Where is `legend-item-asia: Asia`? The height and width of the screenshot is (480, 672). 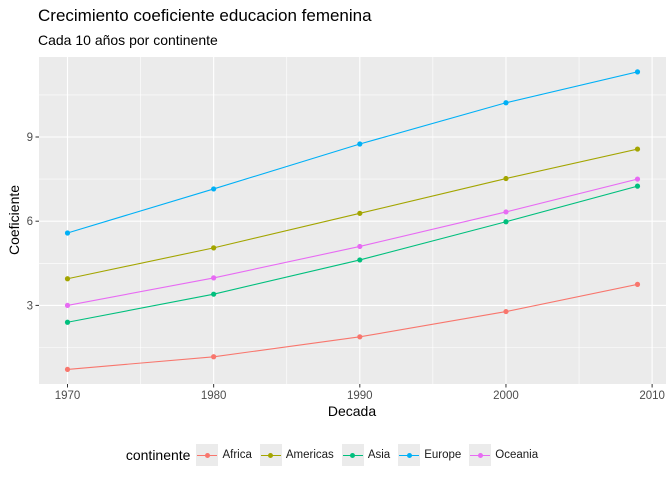 legend-item-asia: Asia is located at coordinates (366, 455).